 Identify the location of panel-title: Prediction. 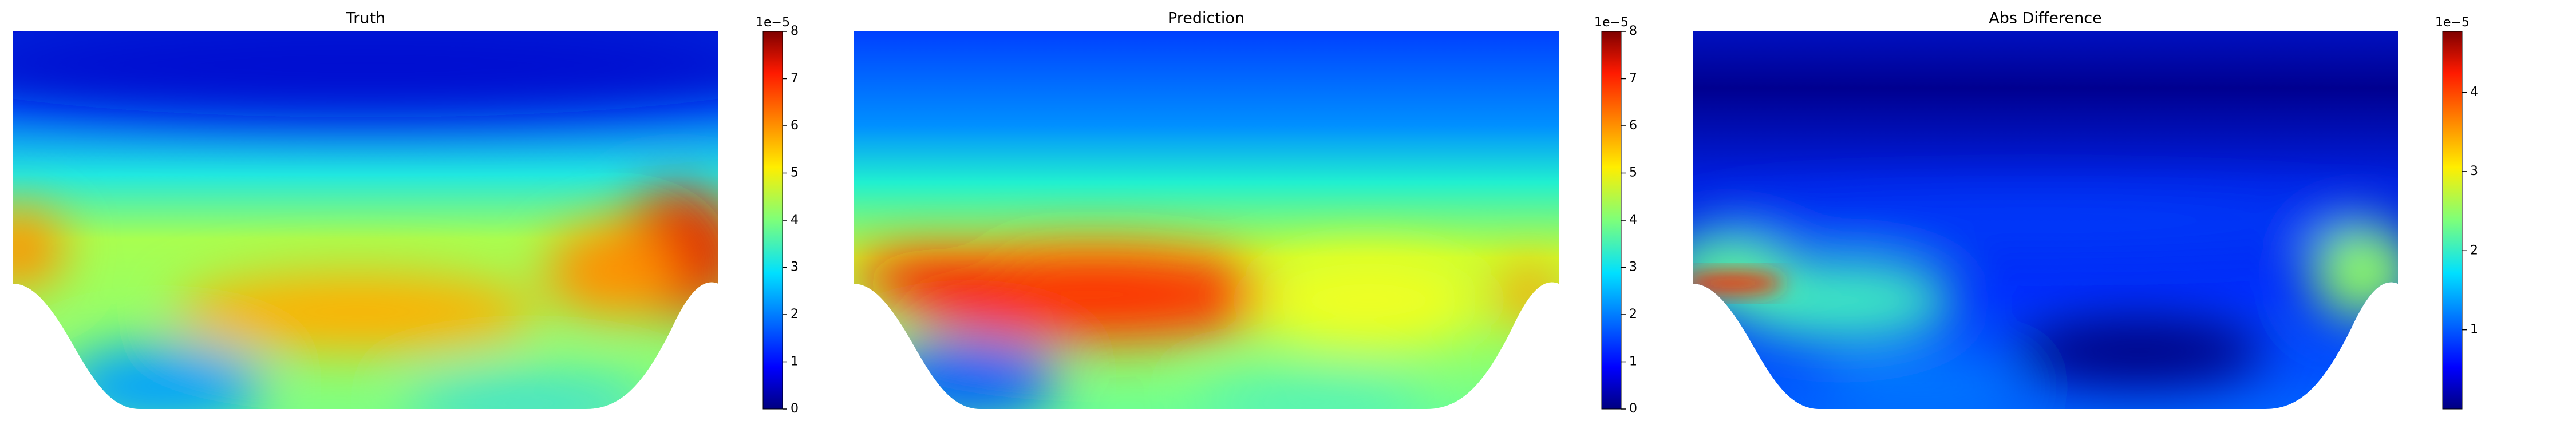
(1206, 18).